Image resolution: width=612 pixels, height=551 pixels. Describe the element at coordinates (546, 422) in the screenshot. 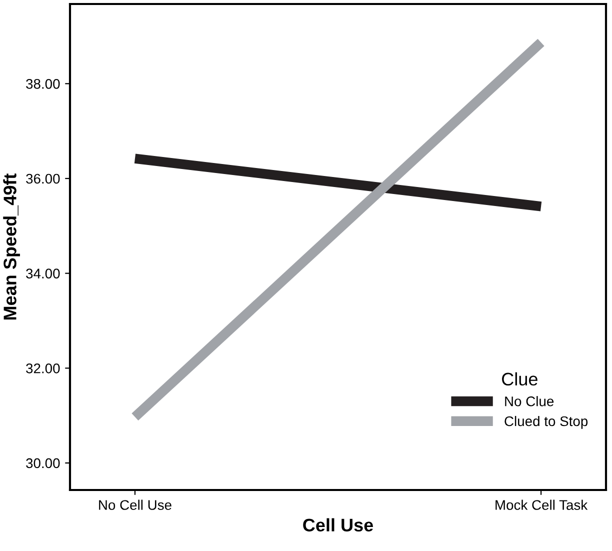

I see `legend-label: Clued to Stop` at that location.